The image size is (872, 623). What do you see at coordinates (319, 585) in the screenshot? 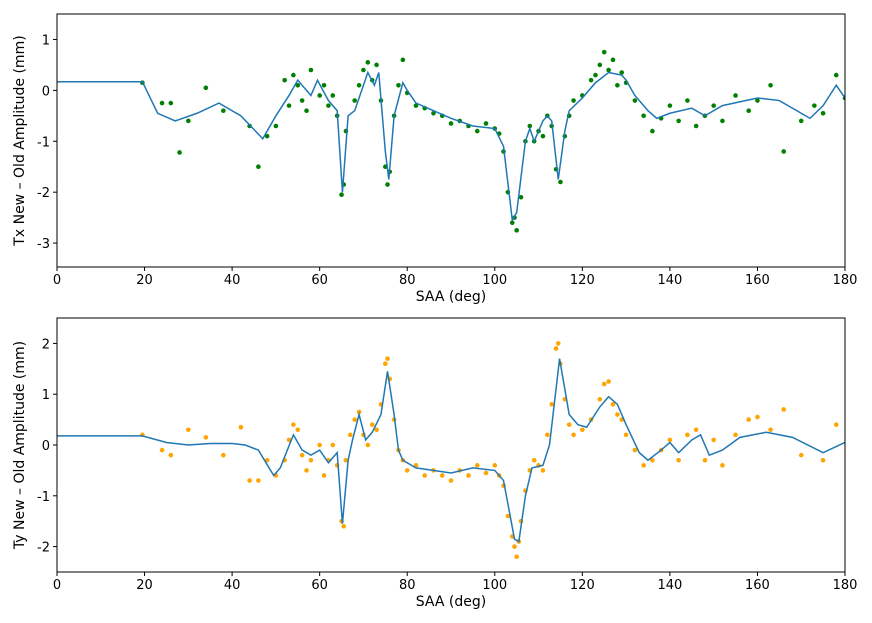
I see `x-tick-label: 60` at bounding box center [319, 585].